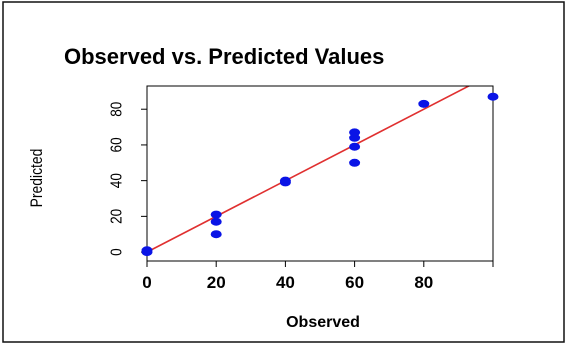 This screenshot has height=344, width=567. I want to click on y-tick-label: 80, so click(116, 109).